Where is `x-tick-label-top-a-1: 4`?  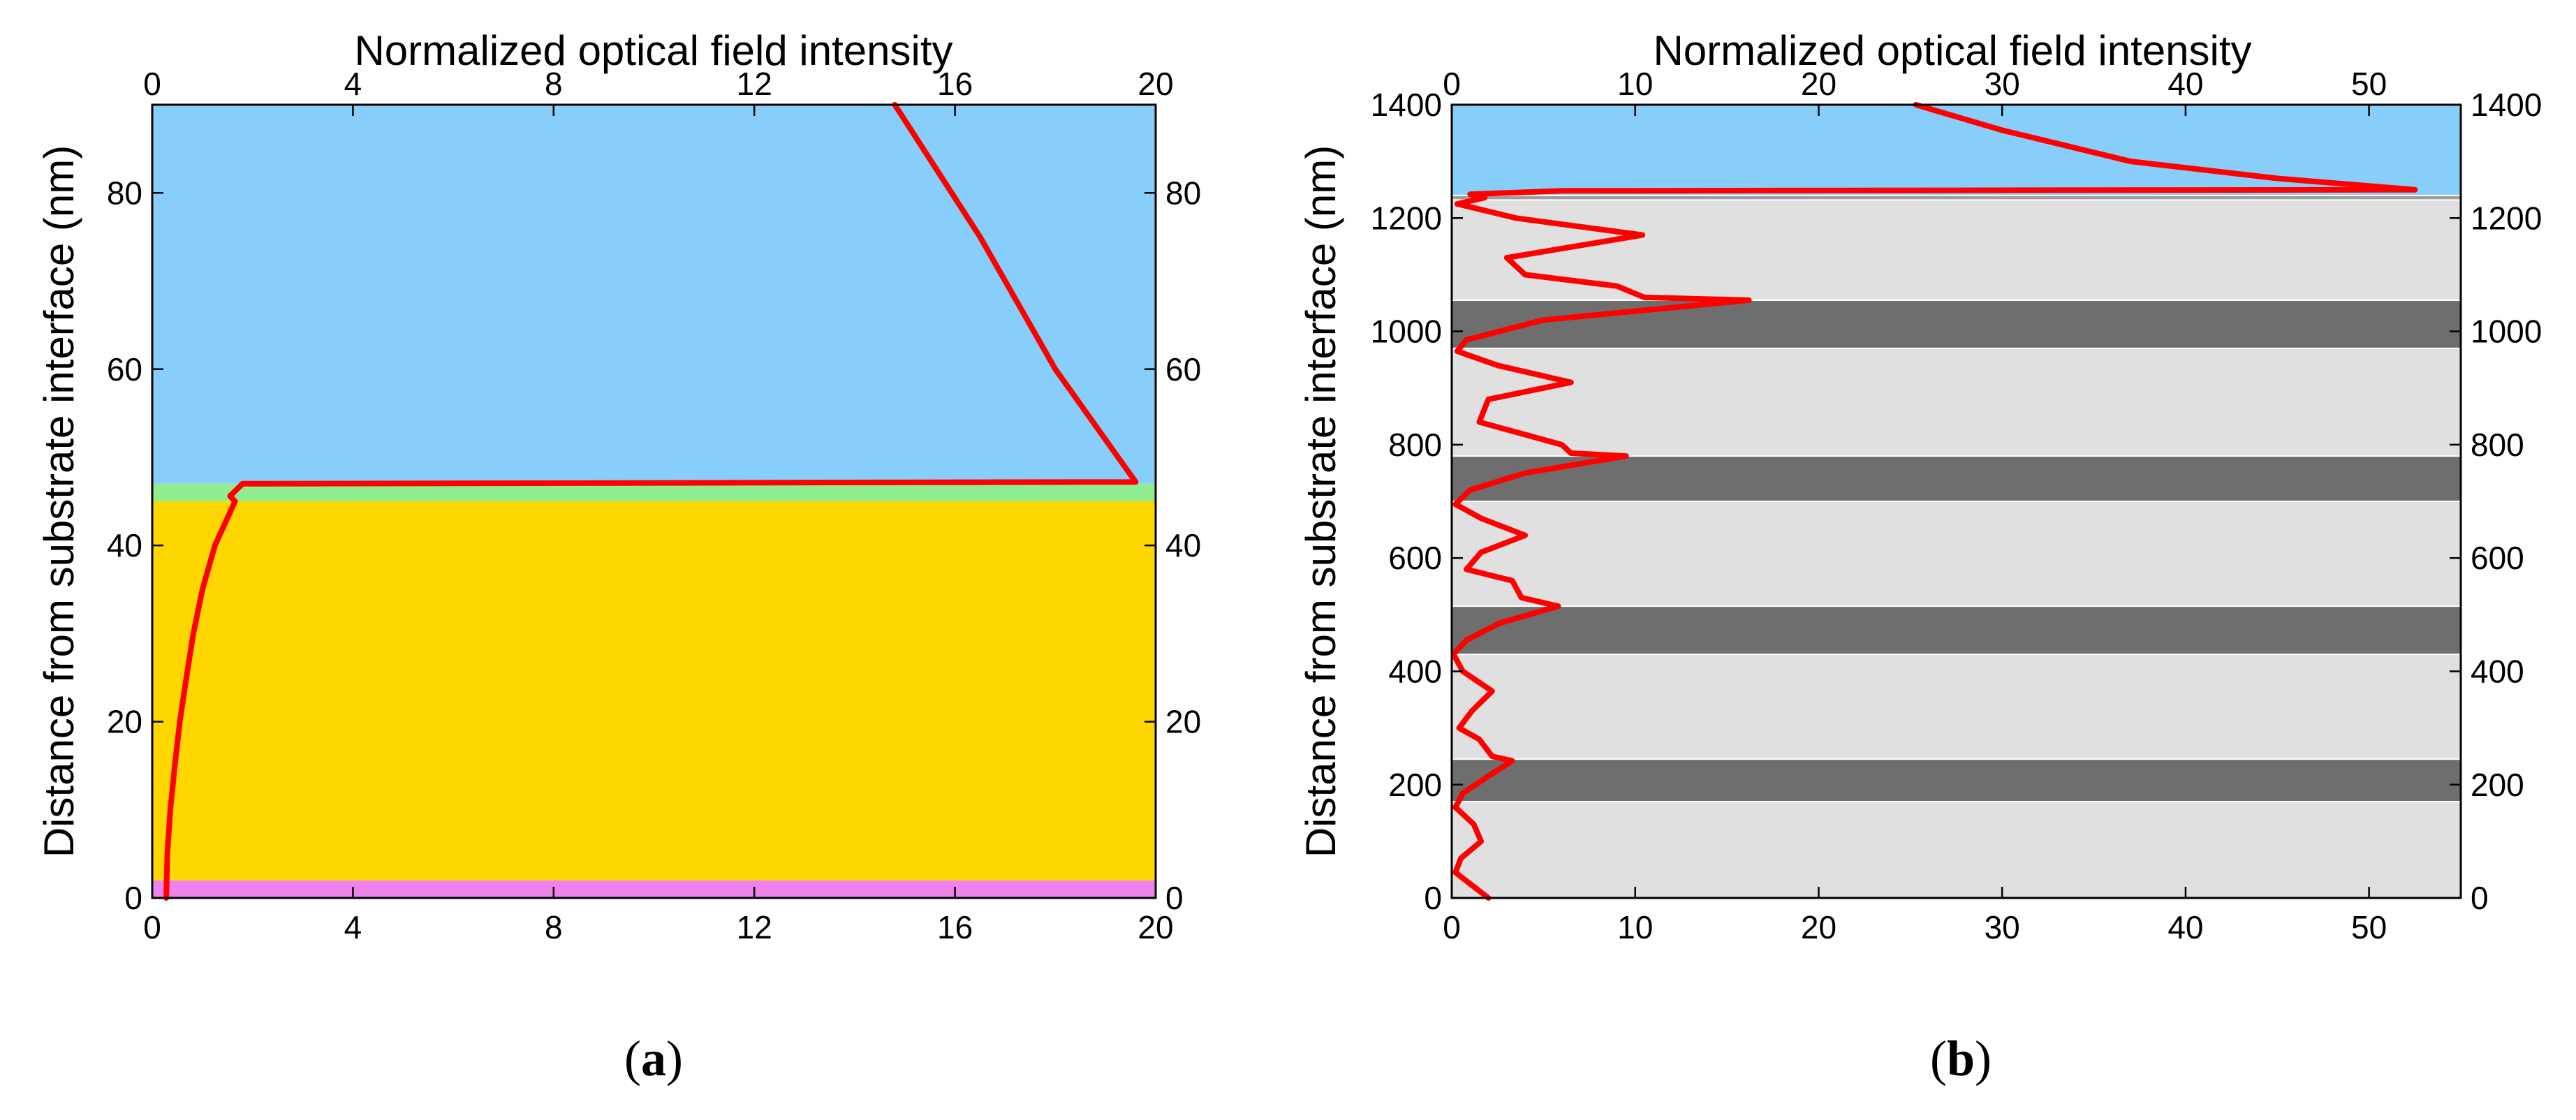 x-tick-label-top-a-1: 4 is located at coordinates (353, 84).